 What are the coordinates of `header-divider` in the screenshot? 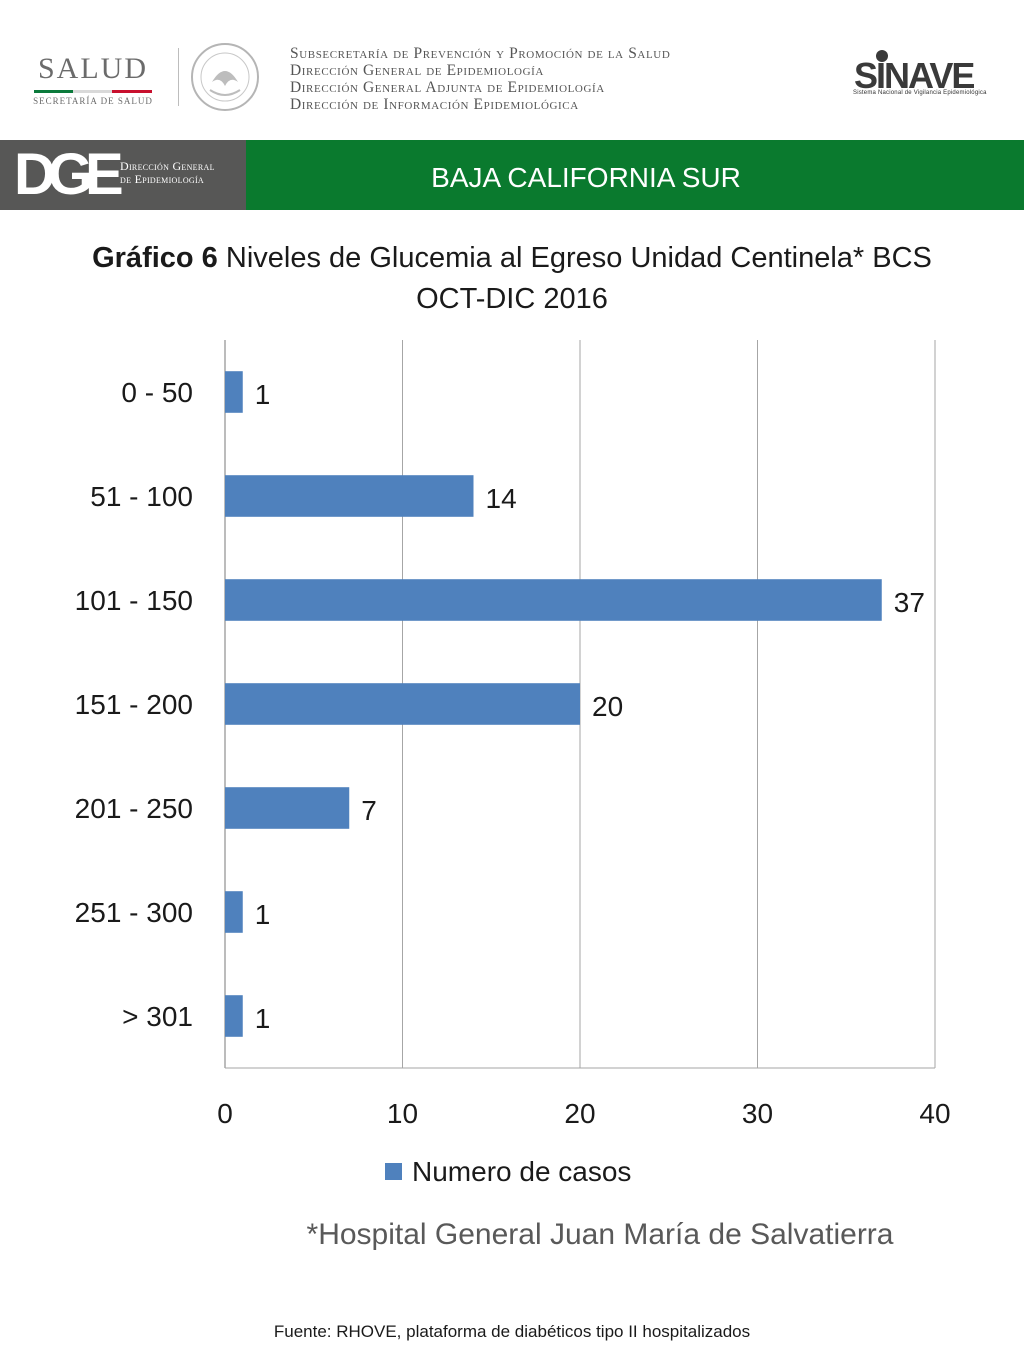 It's located at (178, 77).